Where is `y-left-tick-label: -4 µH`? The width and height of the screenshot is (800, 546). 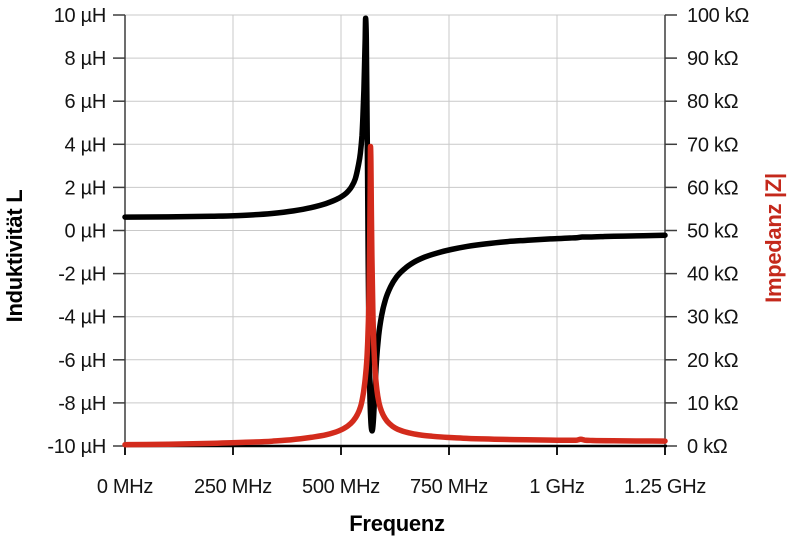
y-left-tick-label: -4 µH is located at coordinates (82, 318).